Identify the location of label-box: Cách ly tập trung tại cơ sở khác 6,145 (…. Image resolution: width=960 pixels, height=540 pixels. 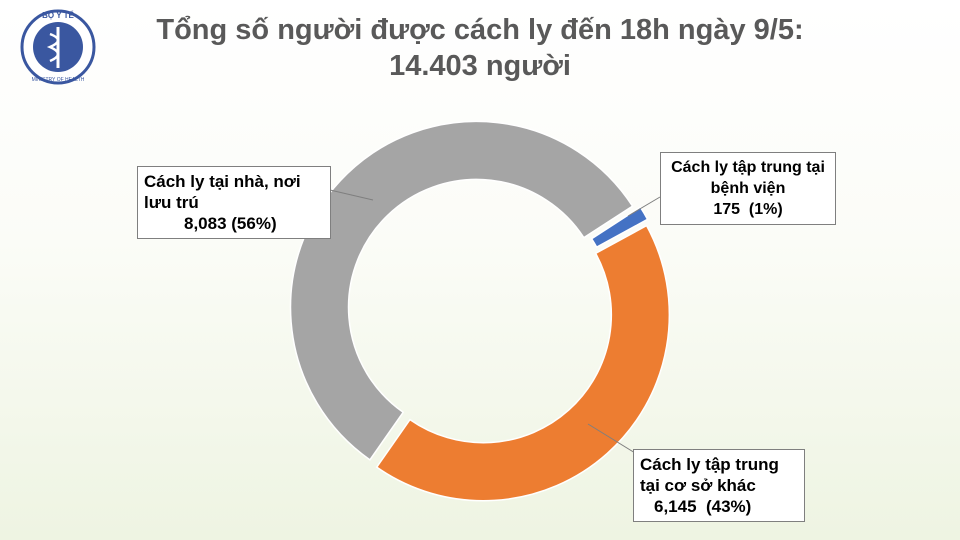
(719, 485).